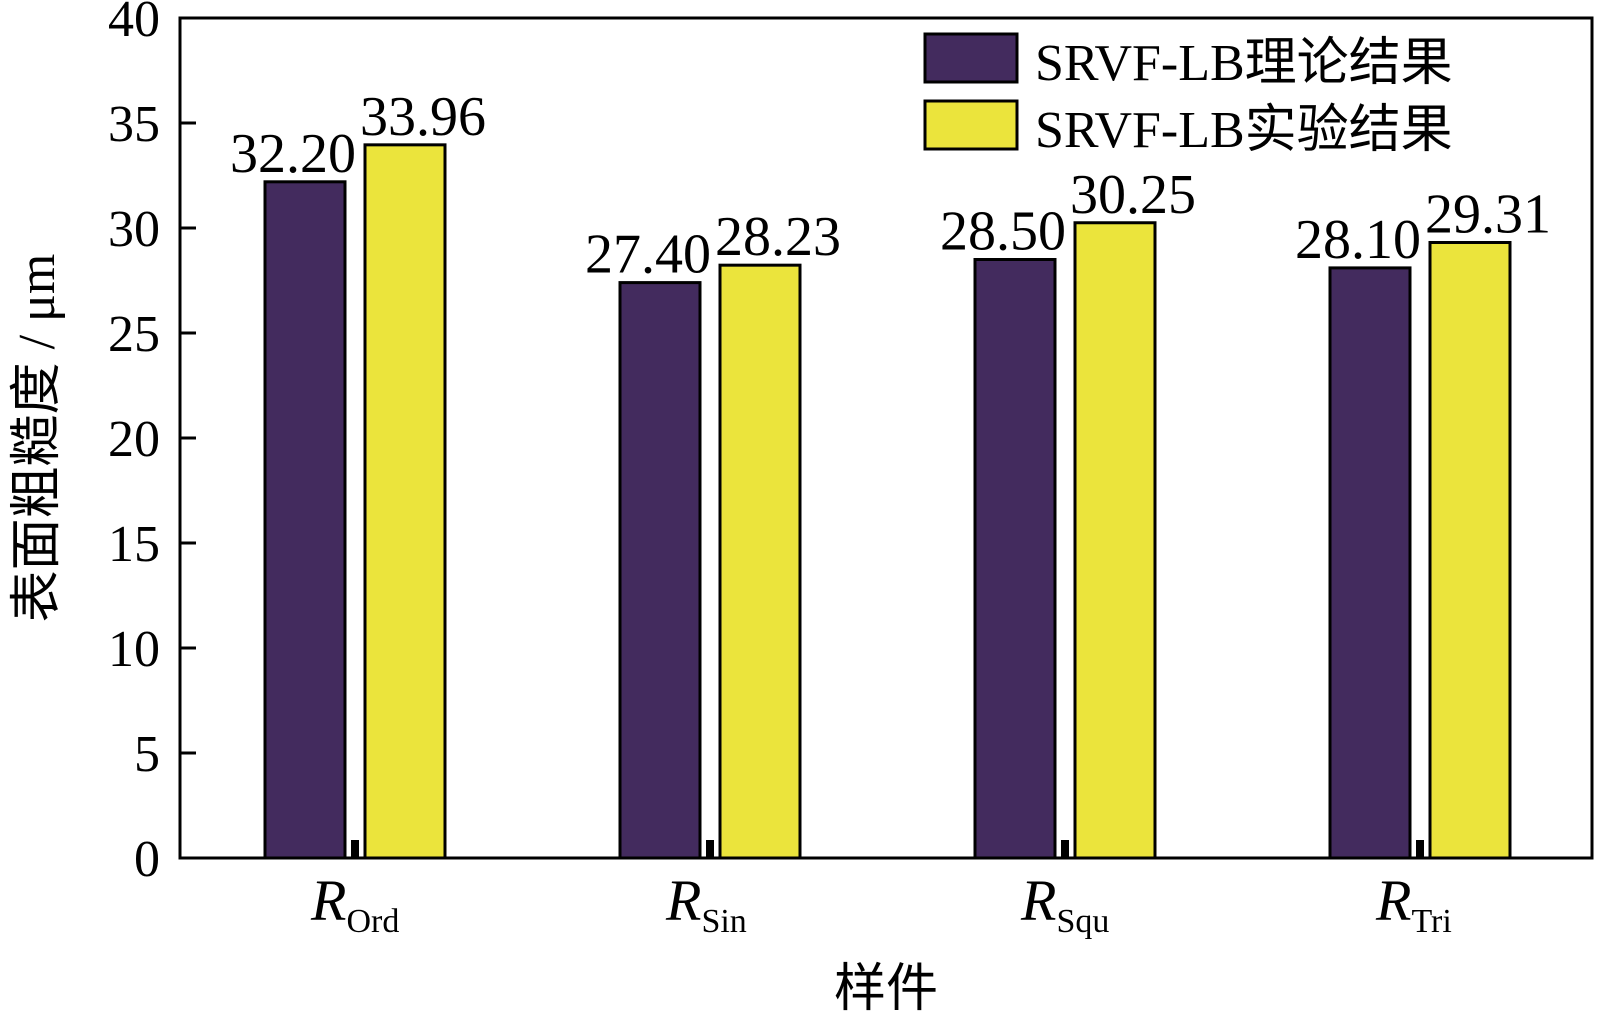 This screenshot has width=1600, height=1019. What do you see at coordinates (660, 570) in the screenshot?
I see `bar-series0-sin` at bounding box center [660, 570].